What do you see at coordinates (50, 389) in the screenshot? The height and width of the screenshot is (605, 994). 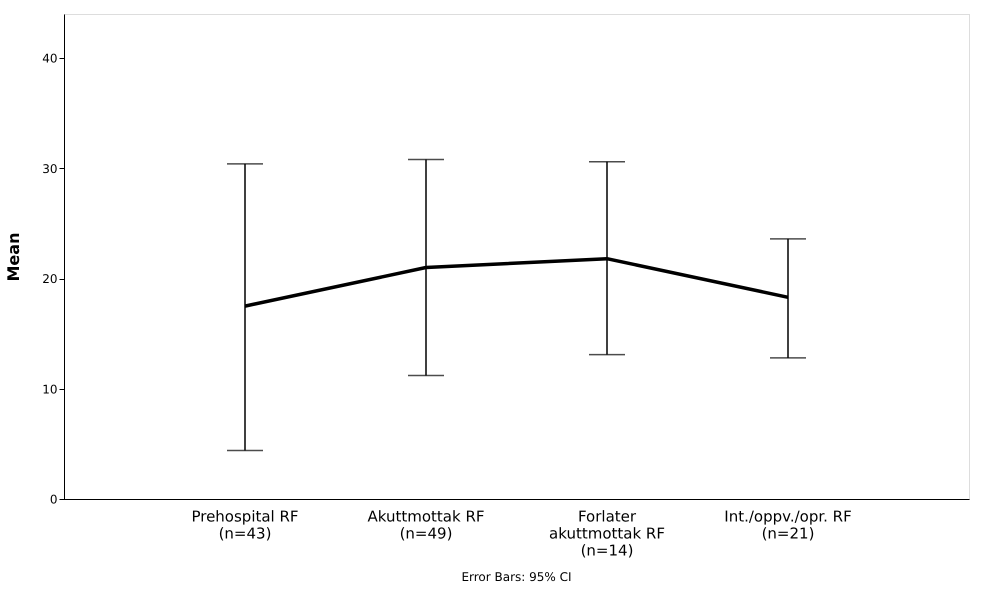 I see `y-tick-label: 10` at bounding box center [50, 389].